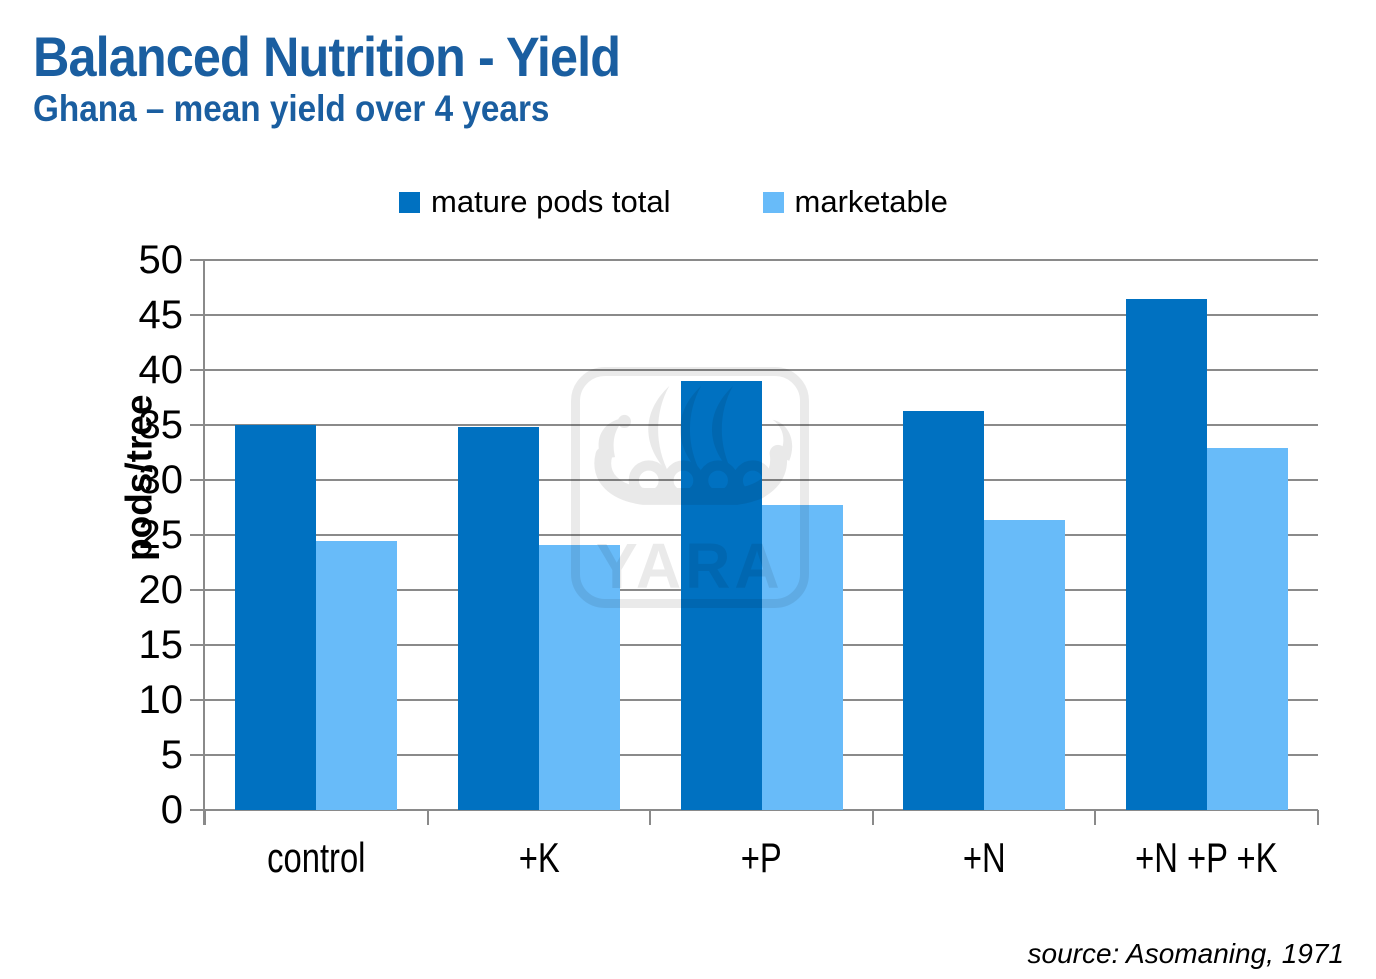 The image size is (1376, 979). What do you see at coordinates (1247, 629) in the screenshot?
I see `bar-marketable-+N+P+K` at bounding box center [1247, 629].